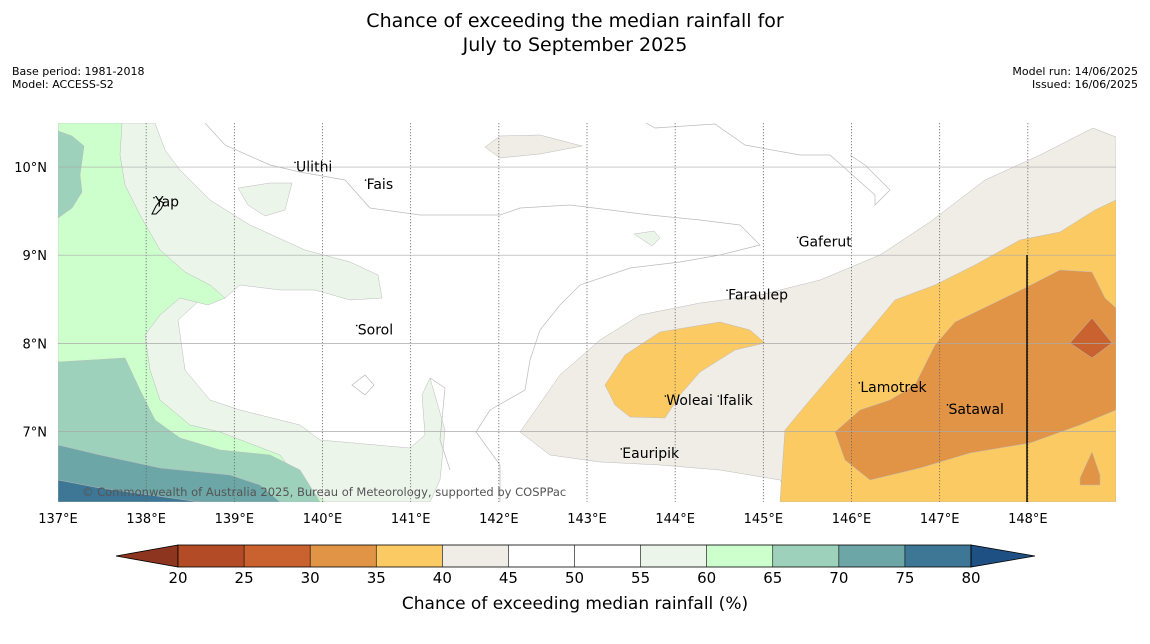  I want to click on longitude-tick-label: 145°E, so click(764, 519).